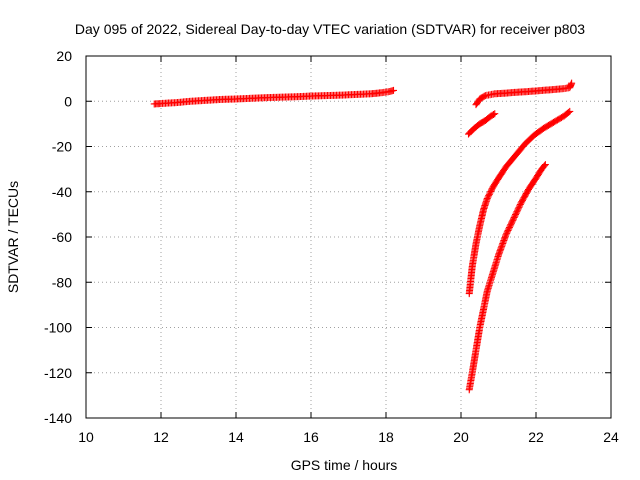 Image resolution: width=640 pixels, height=480 pixels. What do you see at coordinates (236, 437) in the screenshot?
I see `x-tick-label: 14` at bounding box center [236, 437].